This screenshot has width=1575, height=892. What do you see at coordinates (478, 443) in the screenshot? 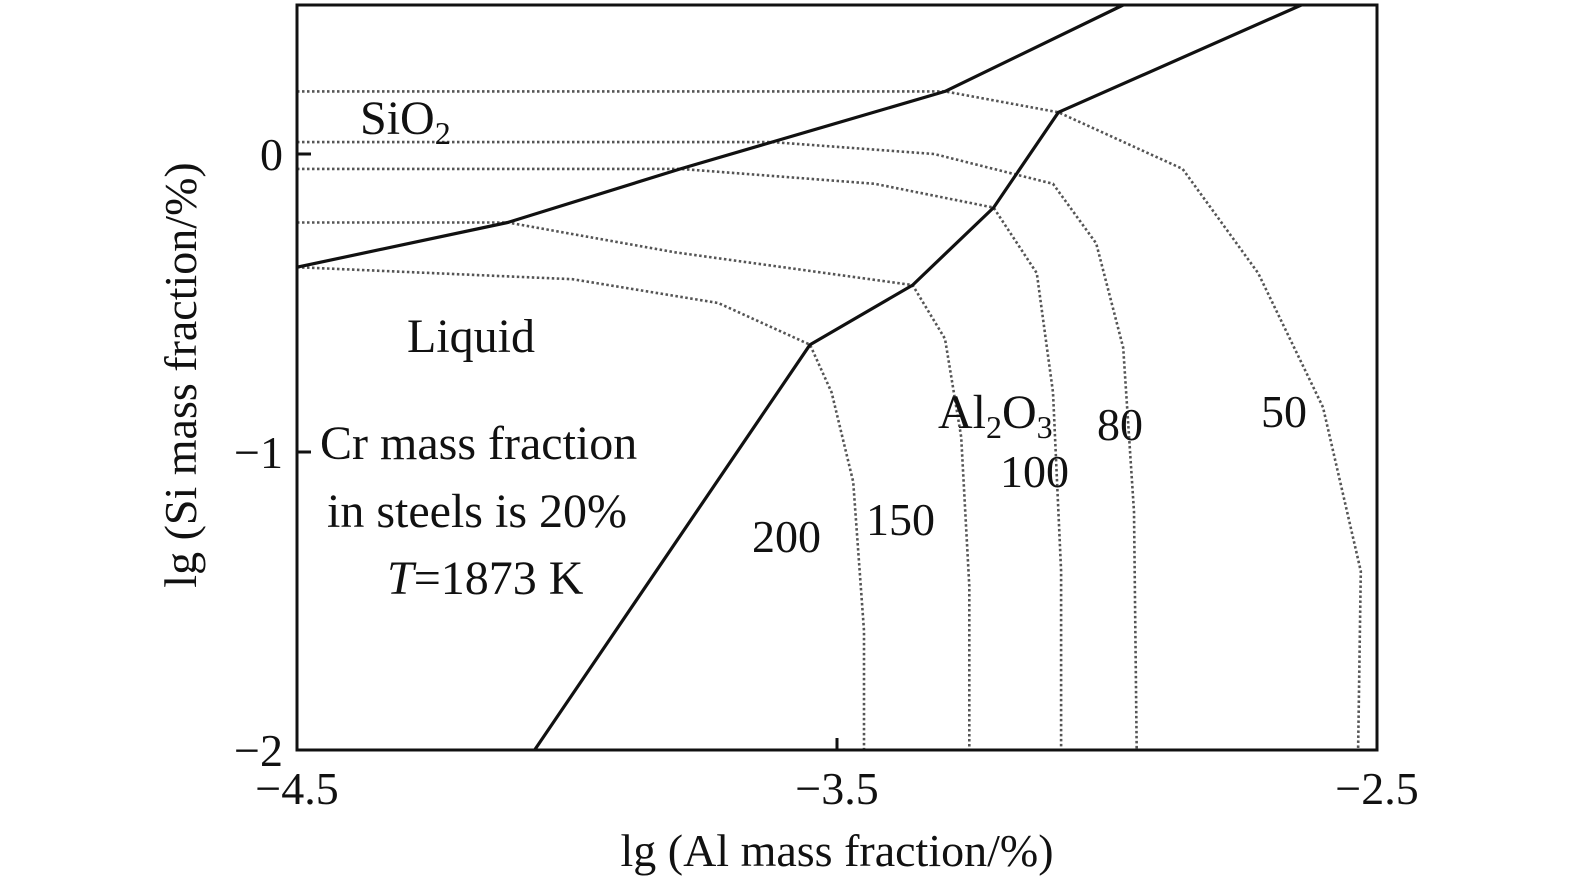
I see `annotation-line-1: Cr mass fraction` at bounding box center [478, 443].